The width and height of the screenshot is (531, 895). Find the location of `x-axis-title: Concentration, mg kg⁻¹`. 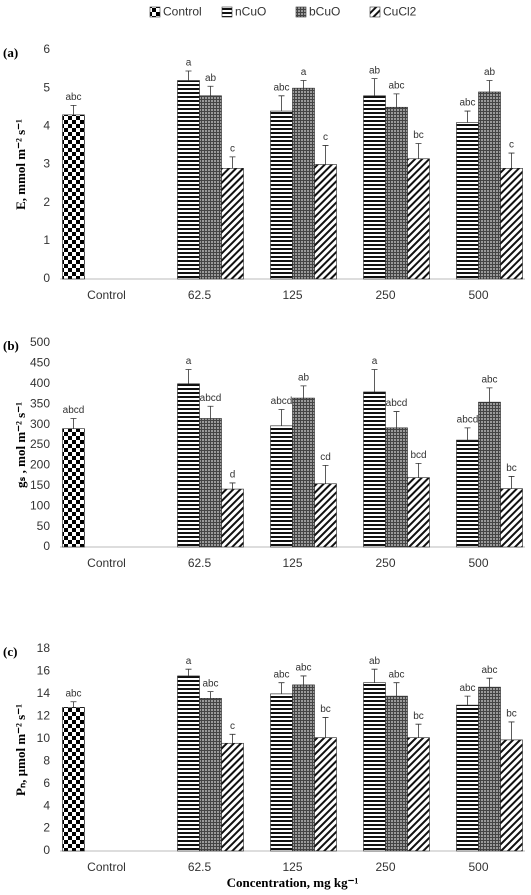

x-axis-title: Concentration, mg kg⁻¹ is located at coordinates (293, 882).